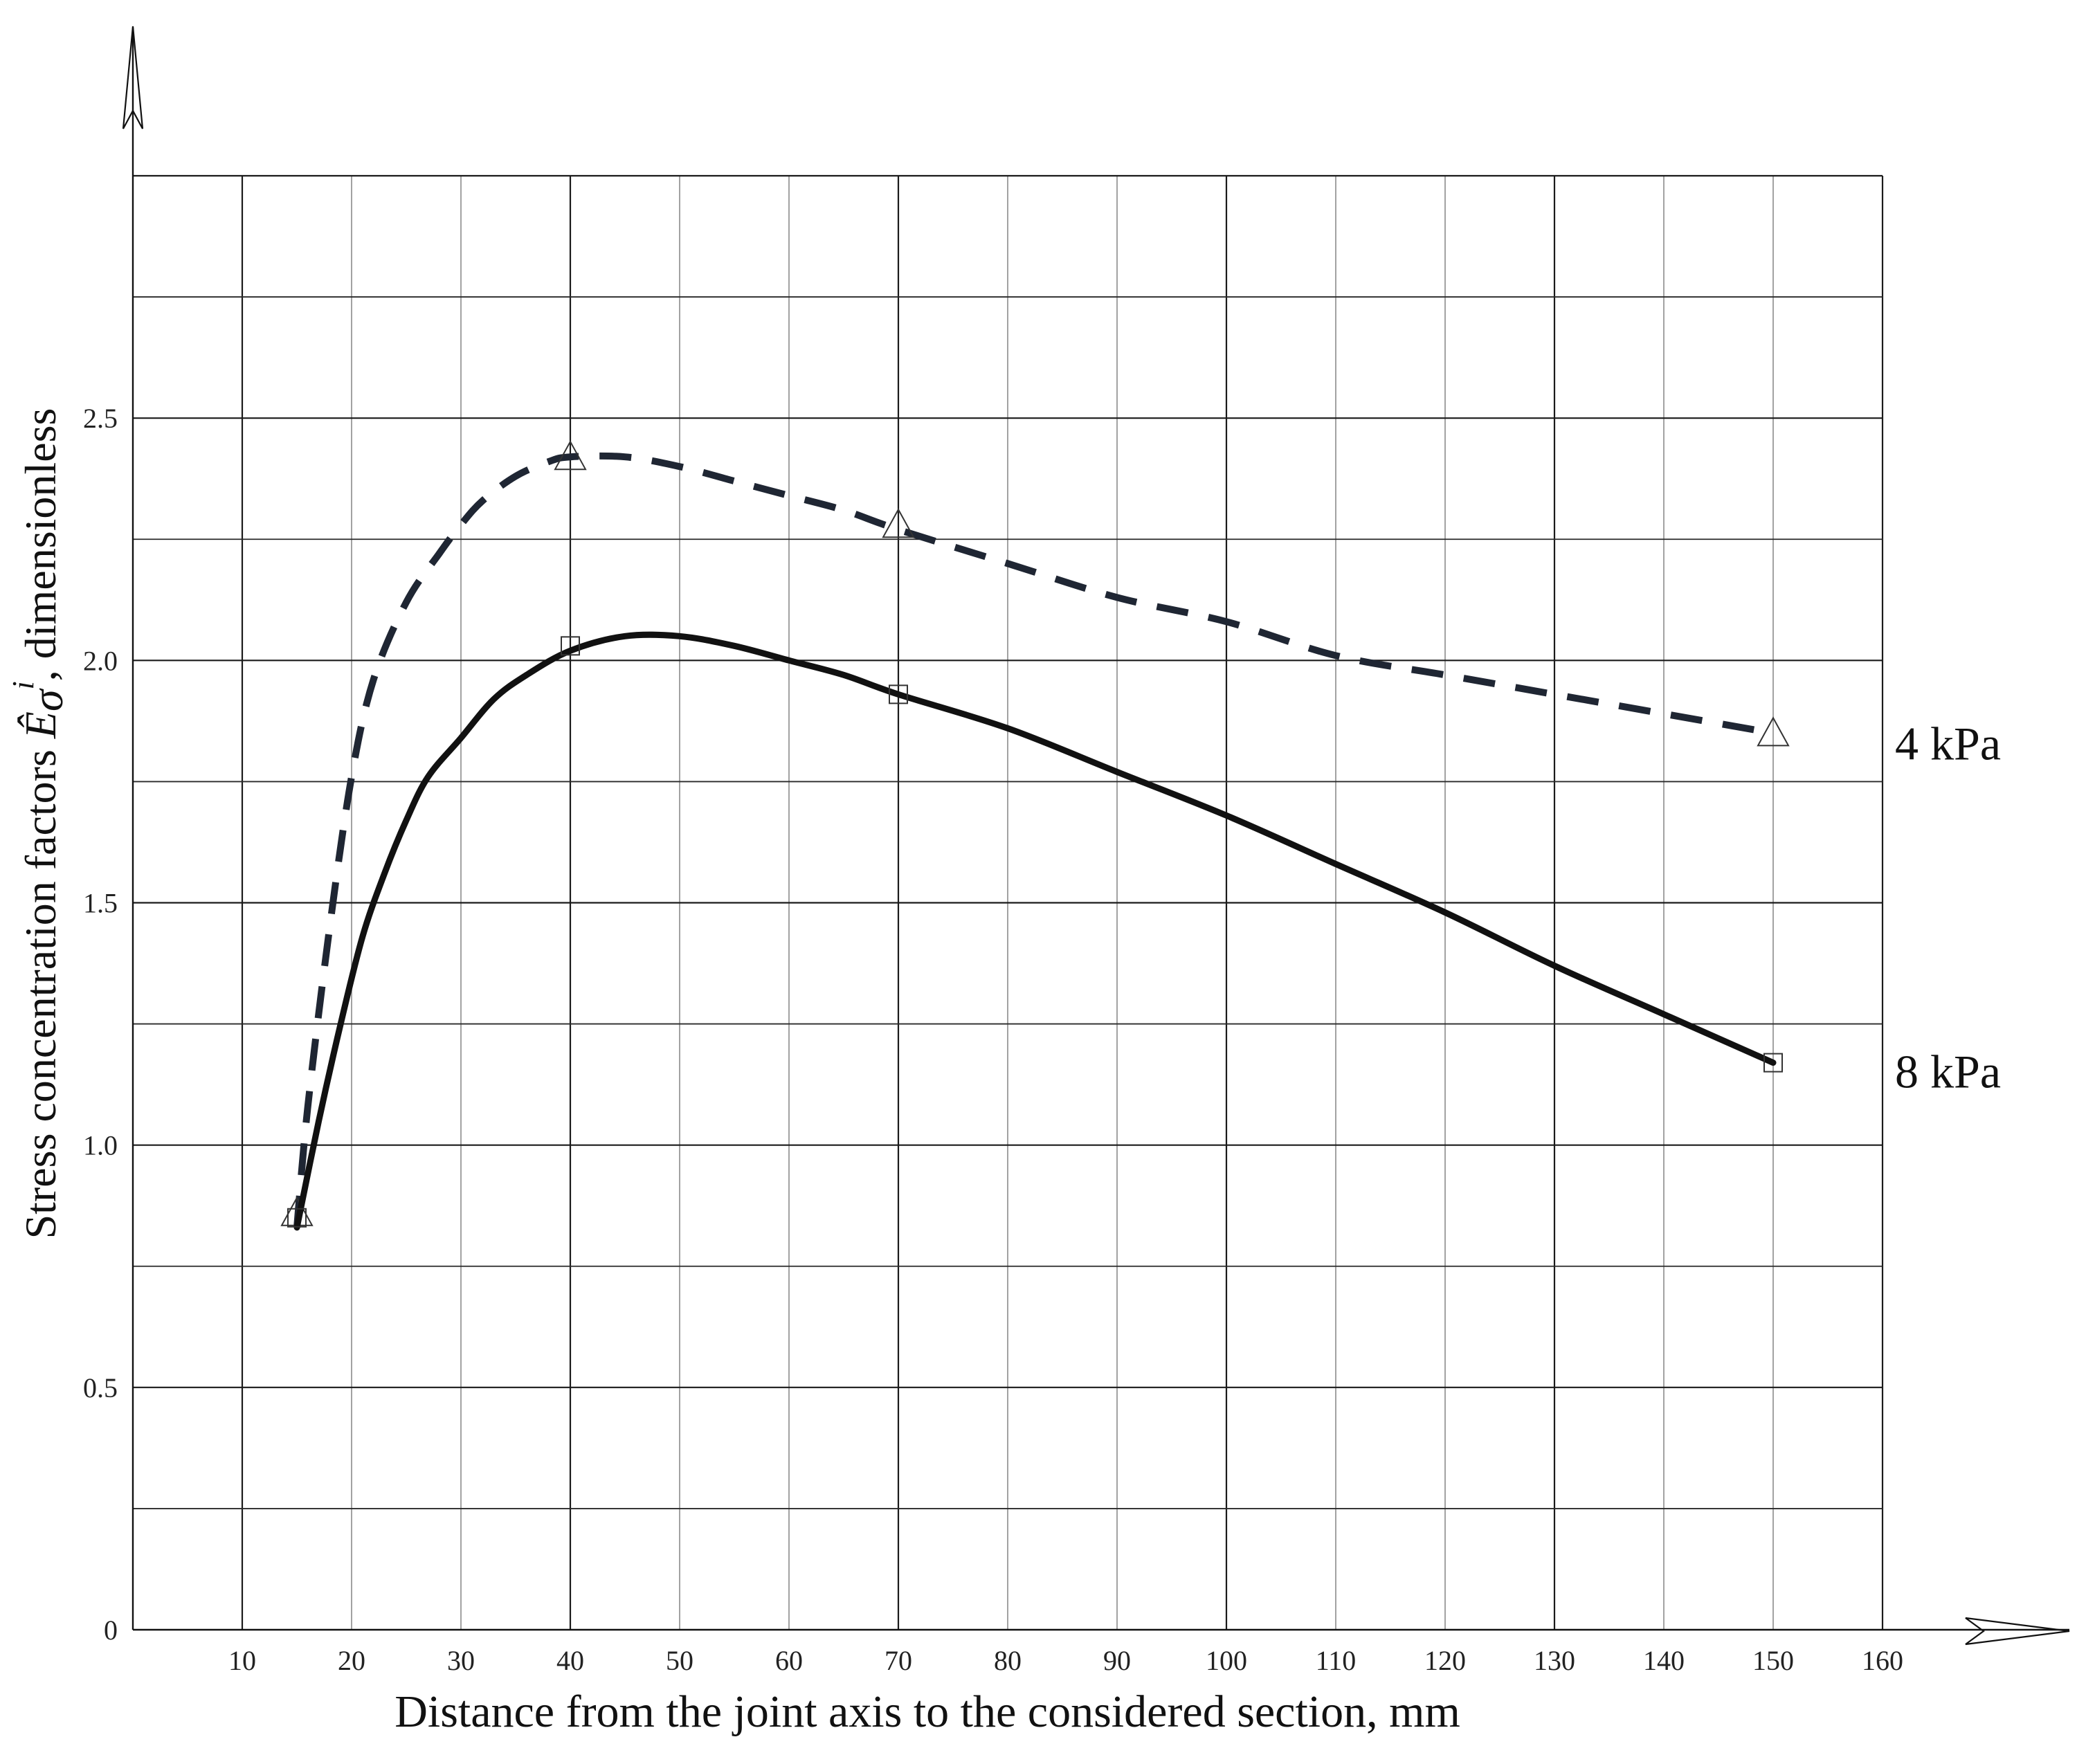 The width and height of the screenshot is (2086, 1764). Describe the element at coordinates (2017, 1632) in the screenshot. I see `x-axis-arrow-icon` at that location.